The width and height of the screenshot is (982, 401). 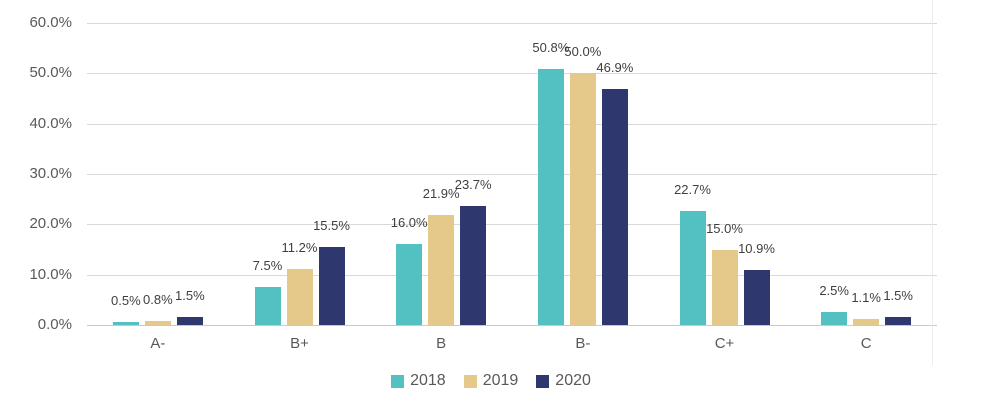 I want to click on gridline-10.0%, so click(x=512, y=275).